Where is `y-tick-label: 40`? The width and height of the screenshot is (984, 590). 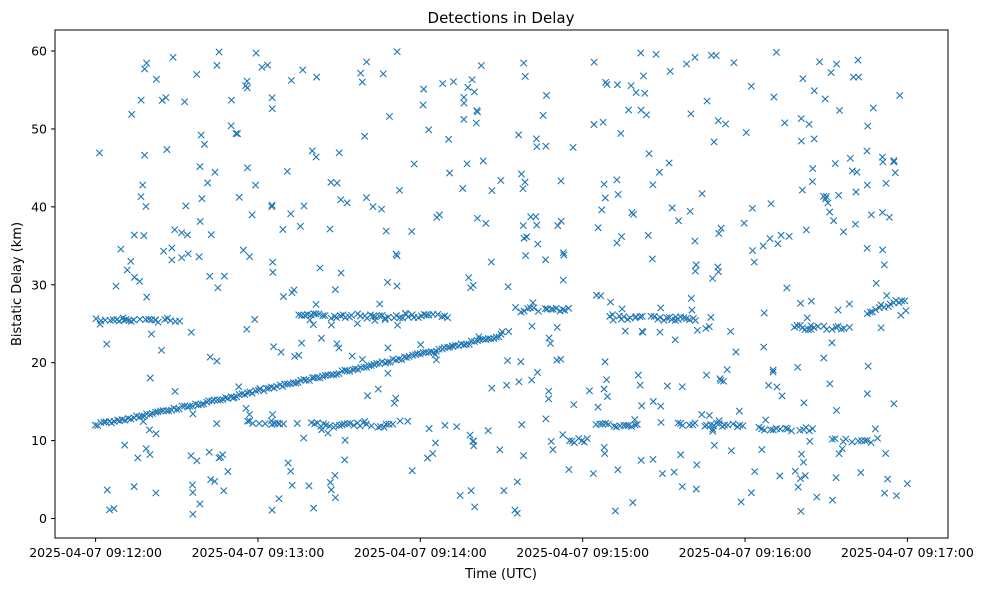
y-tick-label: 40 is located at coordinates (39, 206).